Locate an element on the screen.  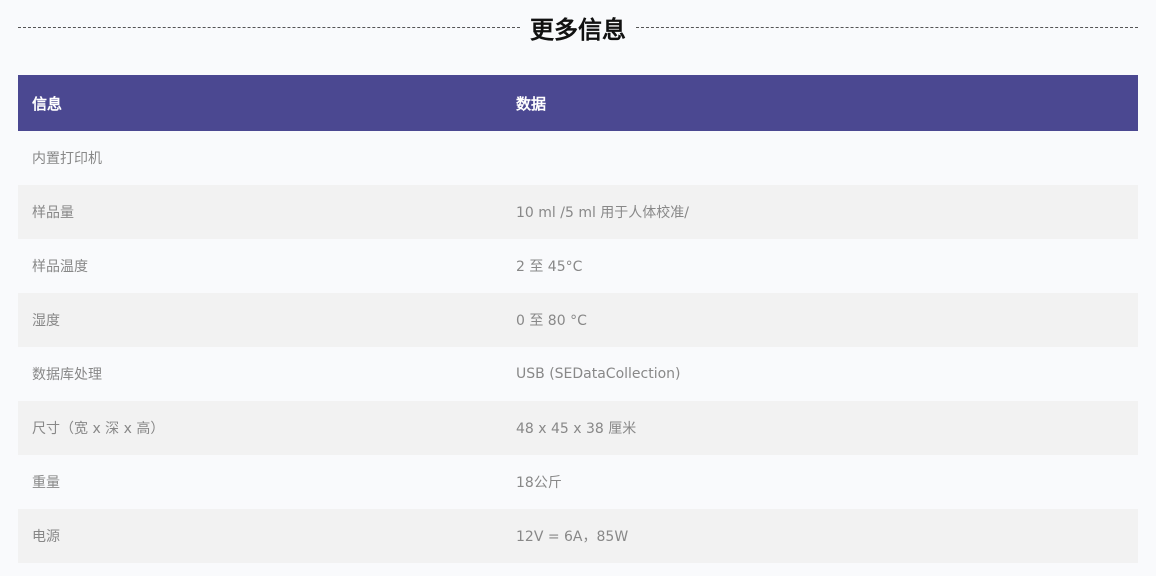
table-row: 电源 12V = 6A，85W is located at coordinates (578, 536).